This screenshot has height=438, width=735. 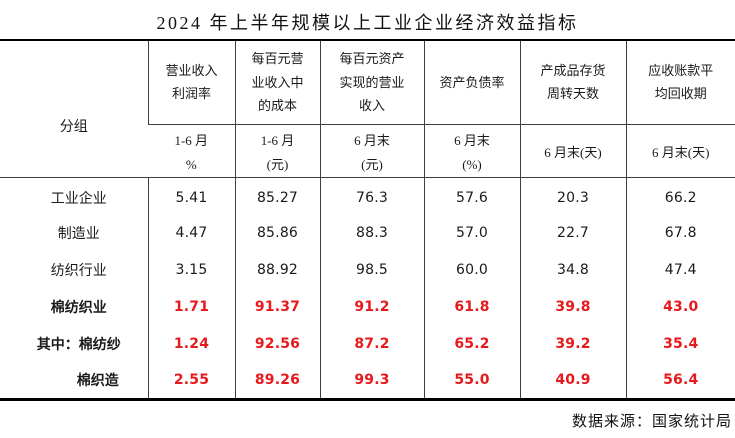 I want to click on table-row-cotton-weaving: 棉织造 2.55 89.26 99.3 55.0 40.9 56.4, so click(x=367, y=381).